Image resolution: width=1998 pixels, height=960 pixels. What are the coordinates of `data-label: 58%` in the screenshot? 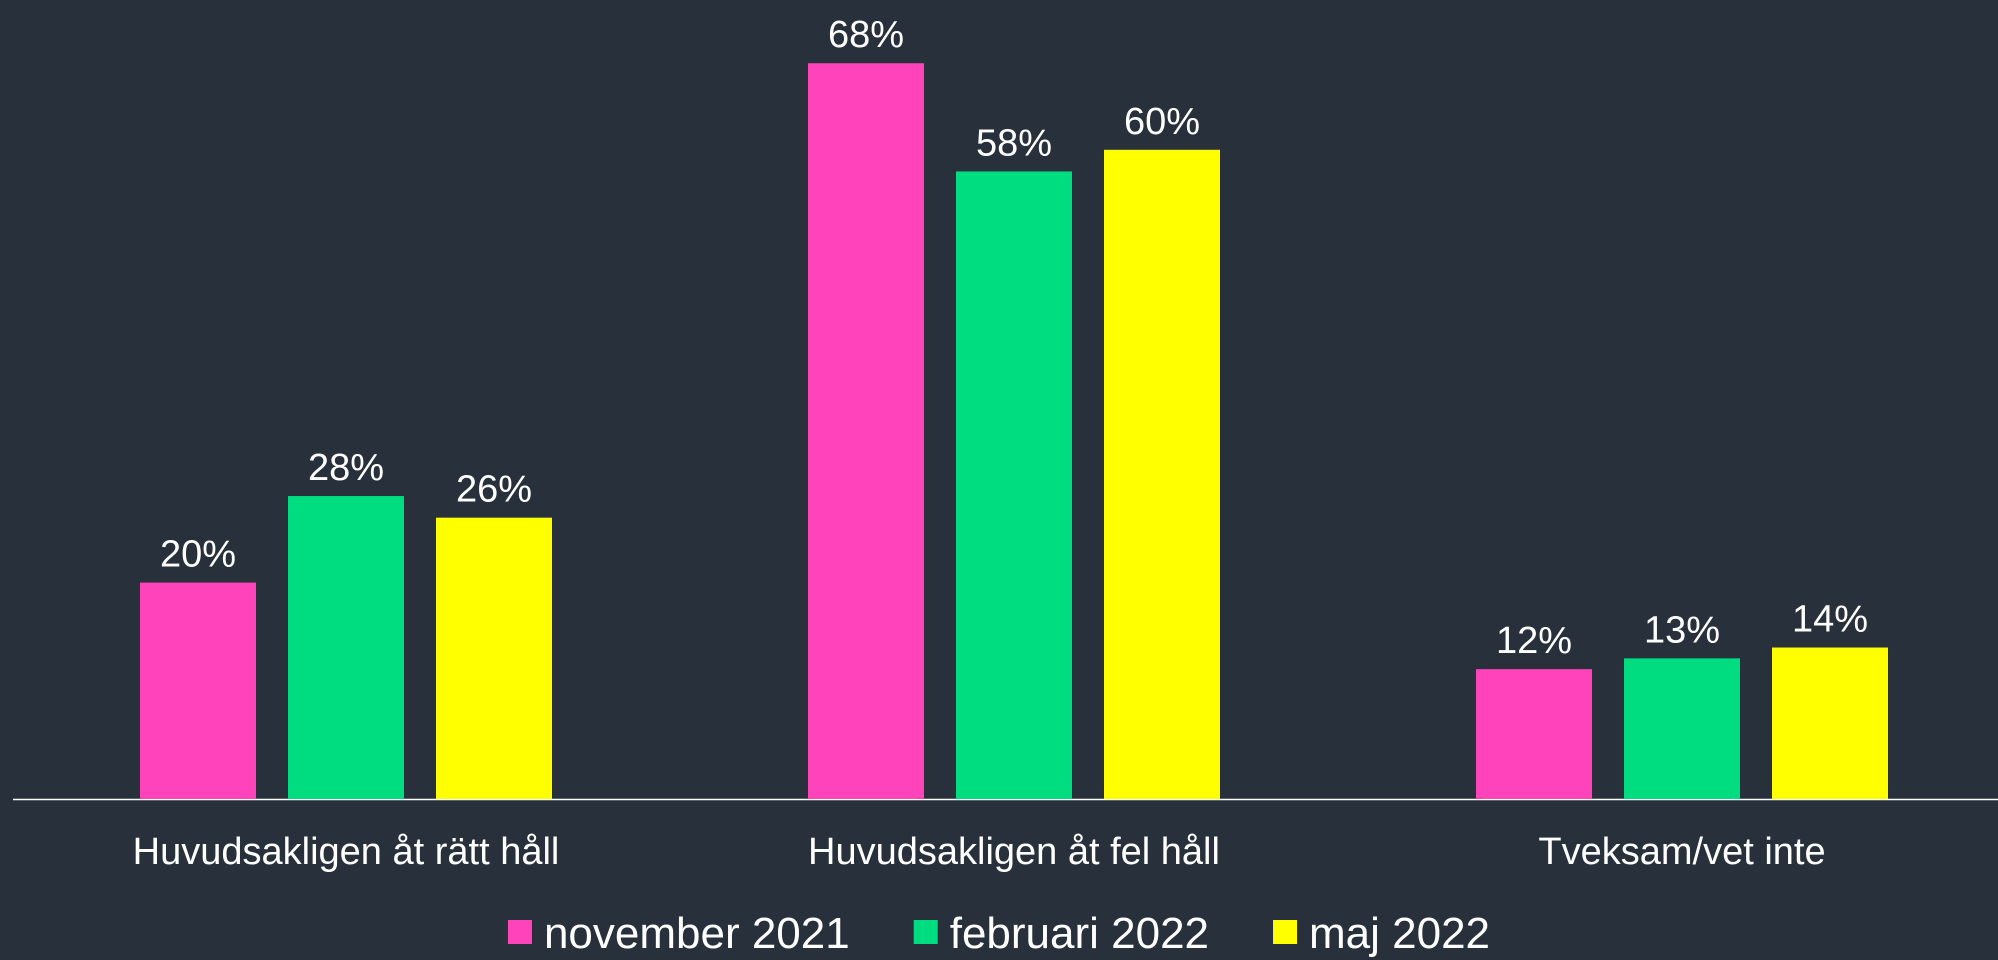 It's located at (1014, 143).